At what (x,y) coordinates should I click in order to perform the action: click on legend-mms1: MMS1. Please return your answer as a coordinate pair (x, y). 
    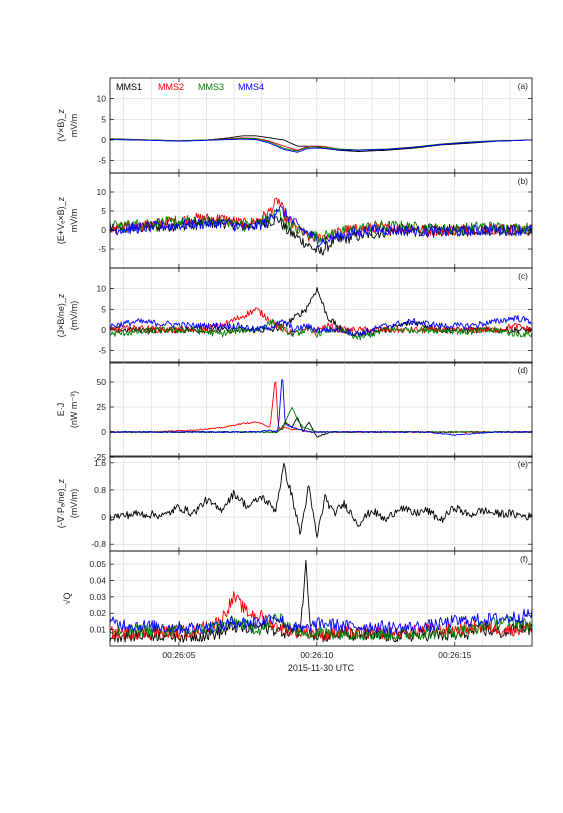
    Looking at the image, I should click on (129, 87).